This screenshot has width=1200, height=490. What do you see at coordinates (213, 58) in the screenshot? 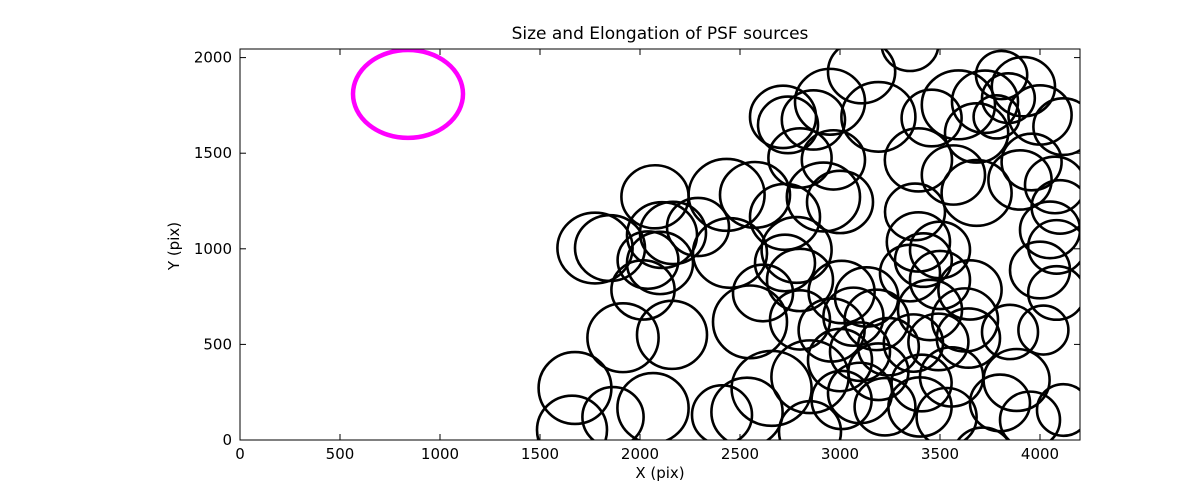
I see `y-tick-label: 2000` at bounding box center [213, 58].